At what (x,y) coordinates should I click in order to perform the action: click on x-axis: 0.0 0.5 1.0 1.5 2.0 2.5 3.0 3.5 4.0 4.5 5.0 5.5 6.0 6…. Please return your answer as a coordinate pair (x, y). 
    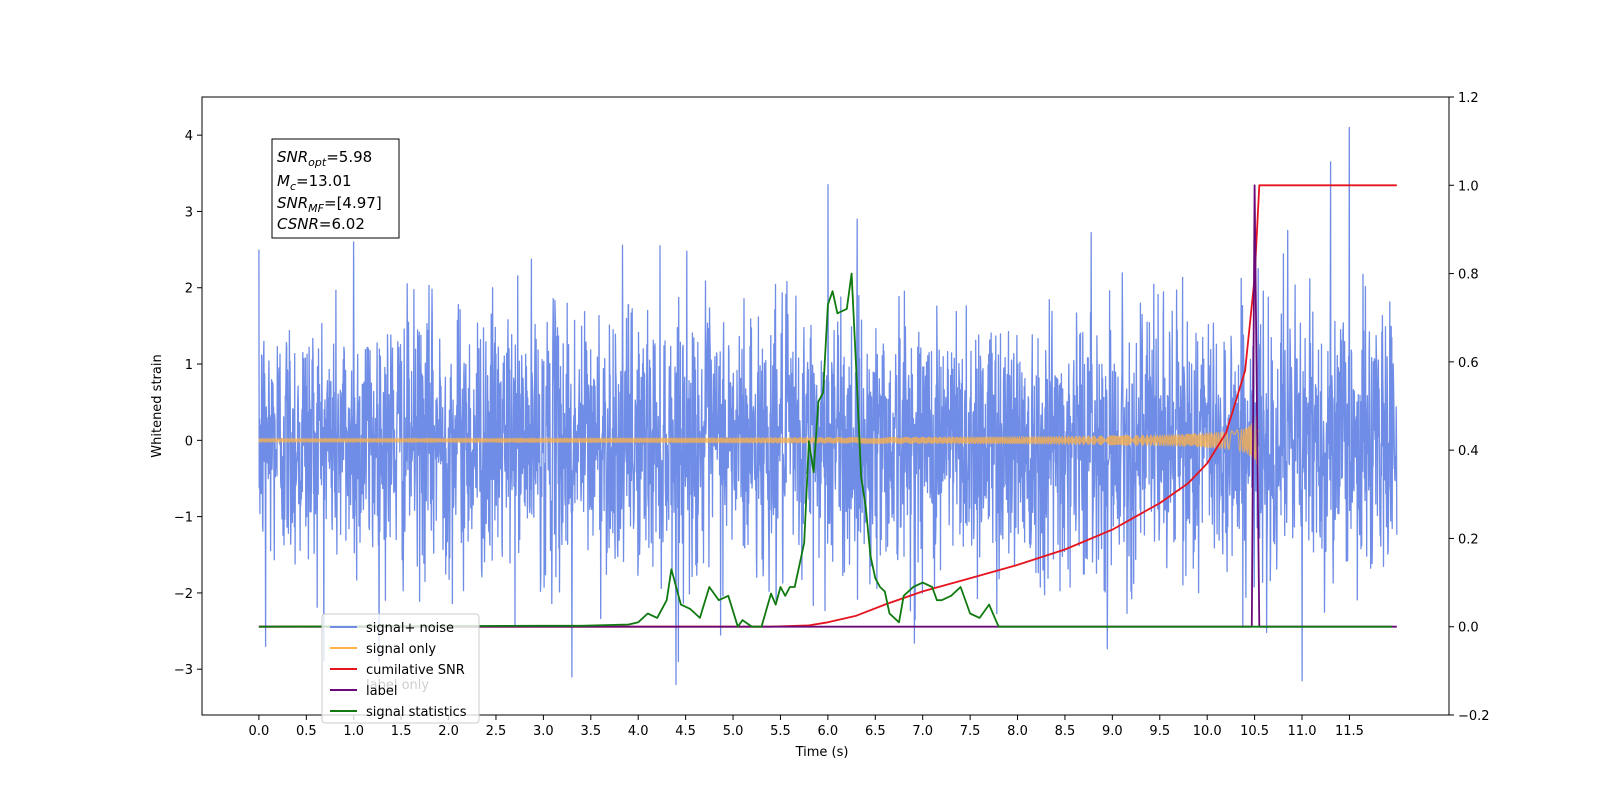
    Looking at the image, I should click on (806, 727).